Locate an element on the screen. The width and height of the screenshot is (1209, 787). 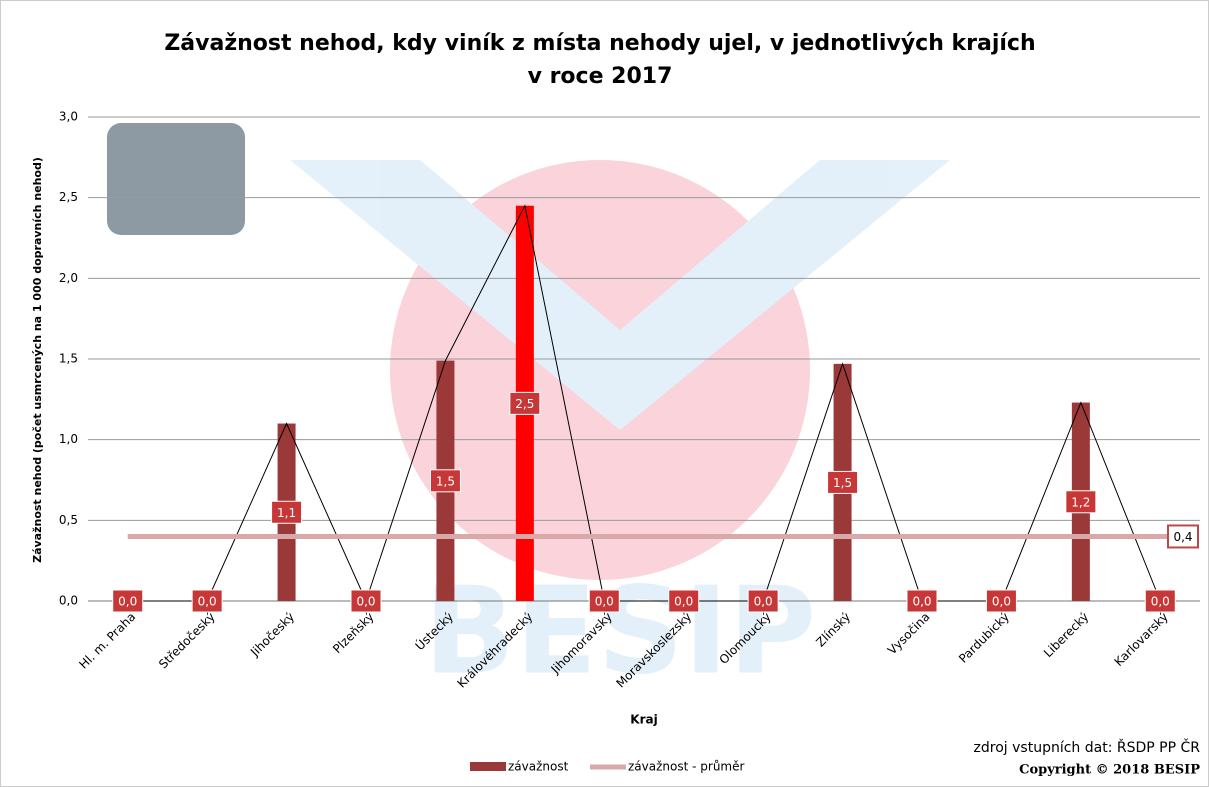
y-tick-label: 2,5 is located at coordinates (68, 197).